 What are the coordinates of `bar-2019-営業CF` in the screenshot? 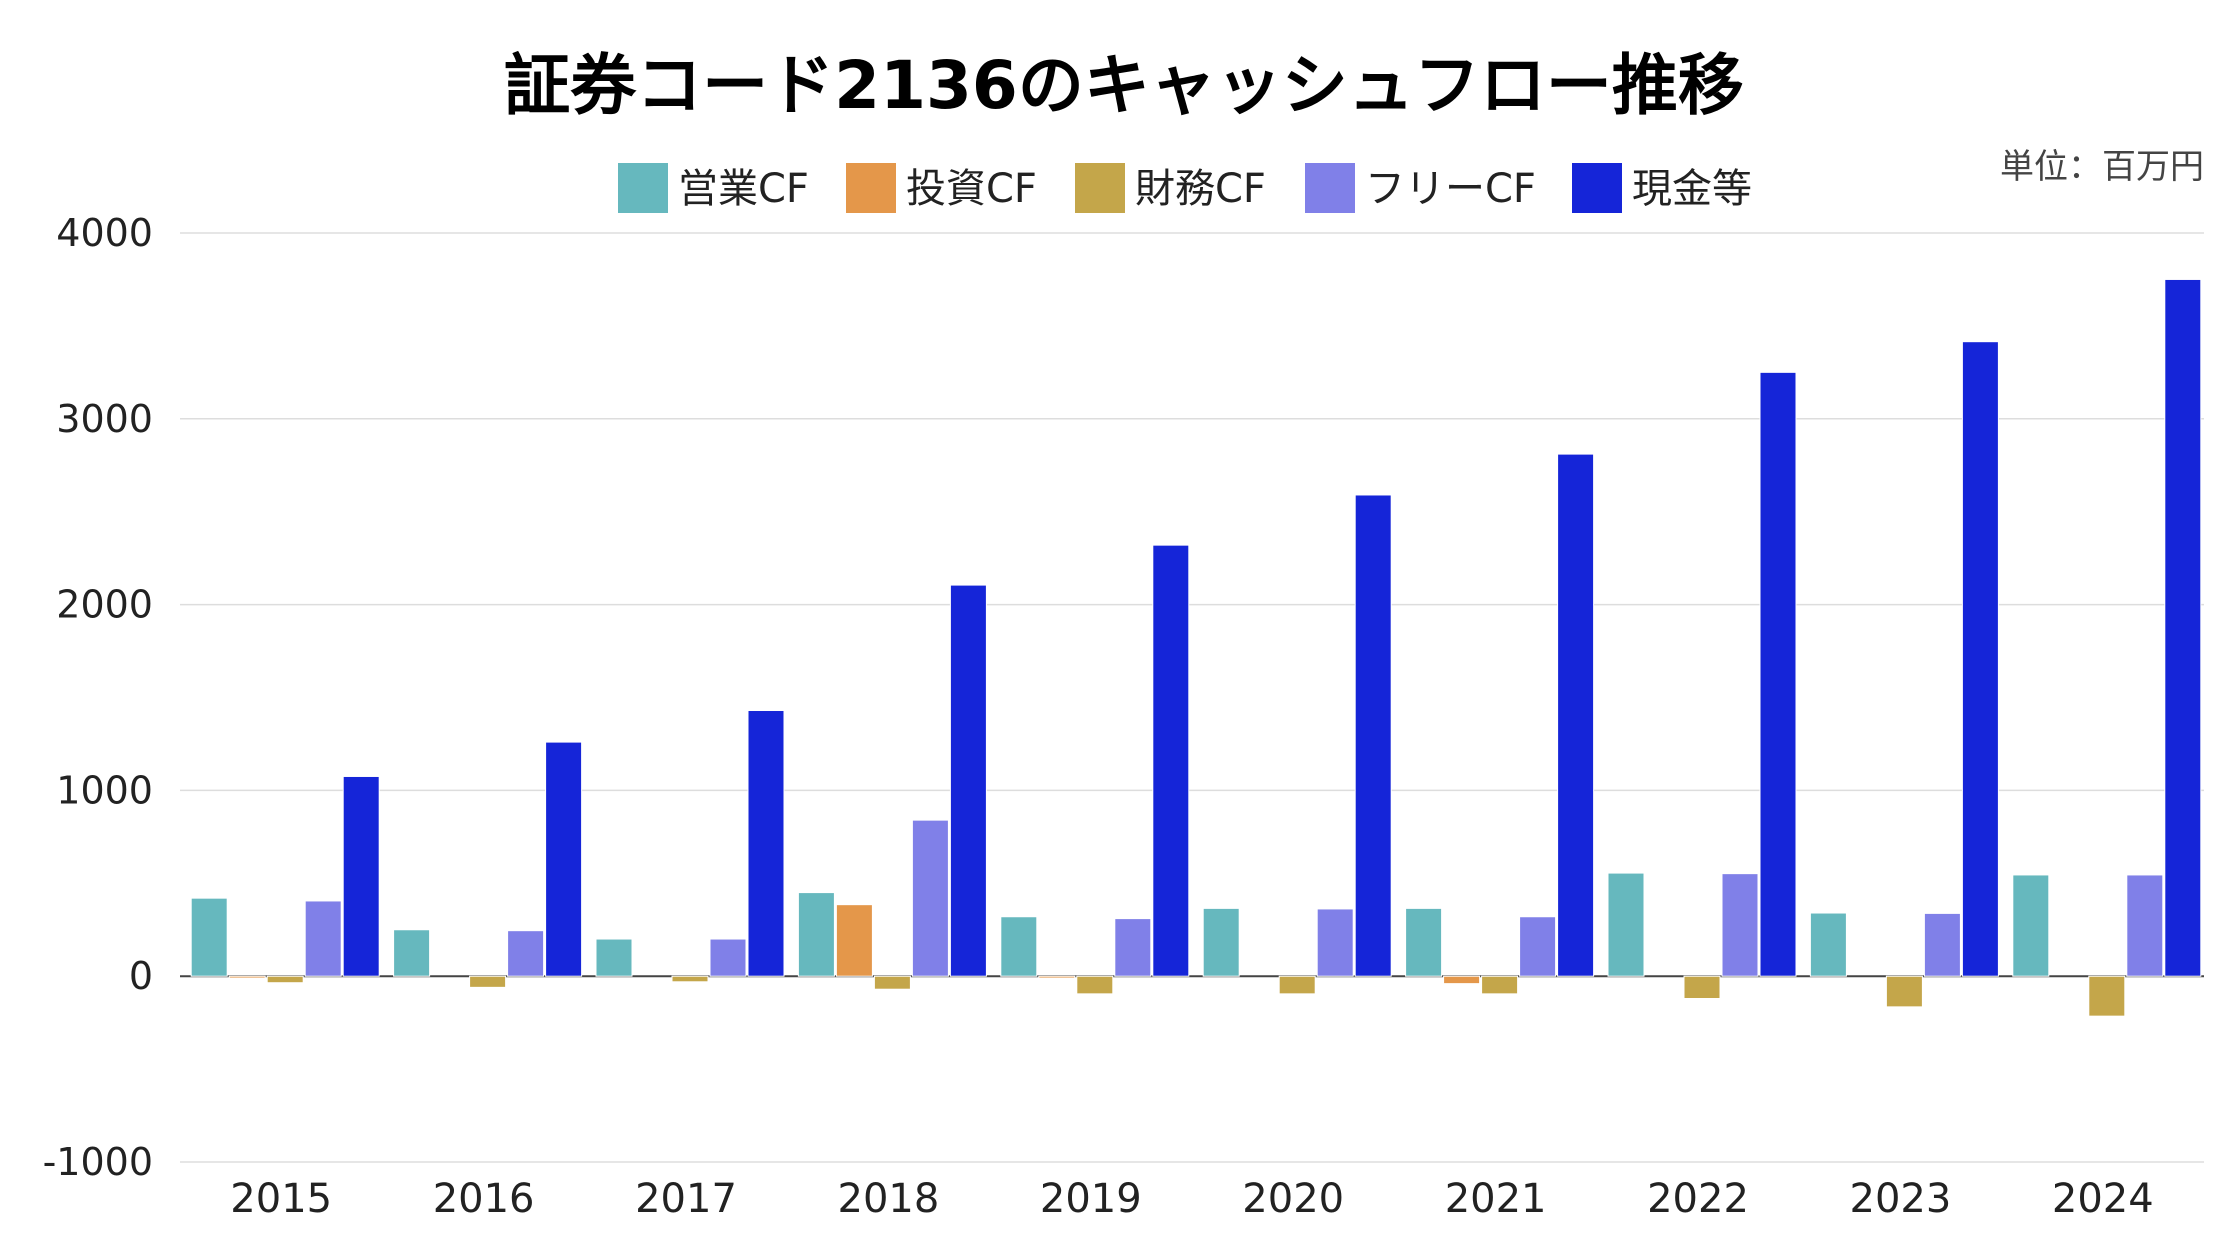 It's located at (1019, 946).